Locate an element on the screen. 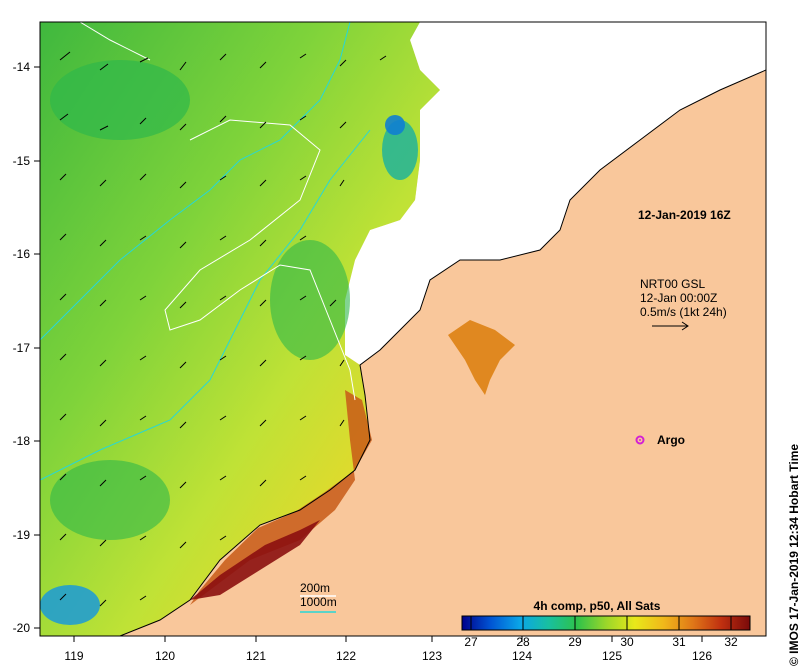  x-tick-label: 121 is located at coordinates (256, 656).